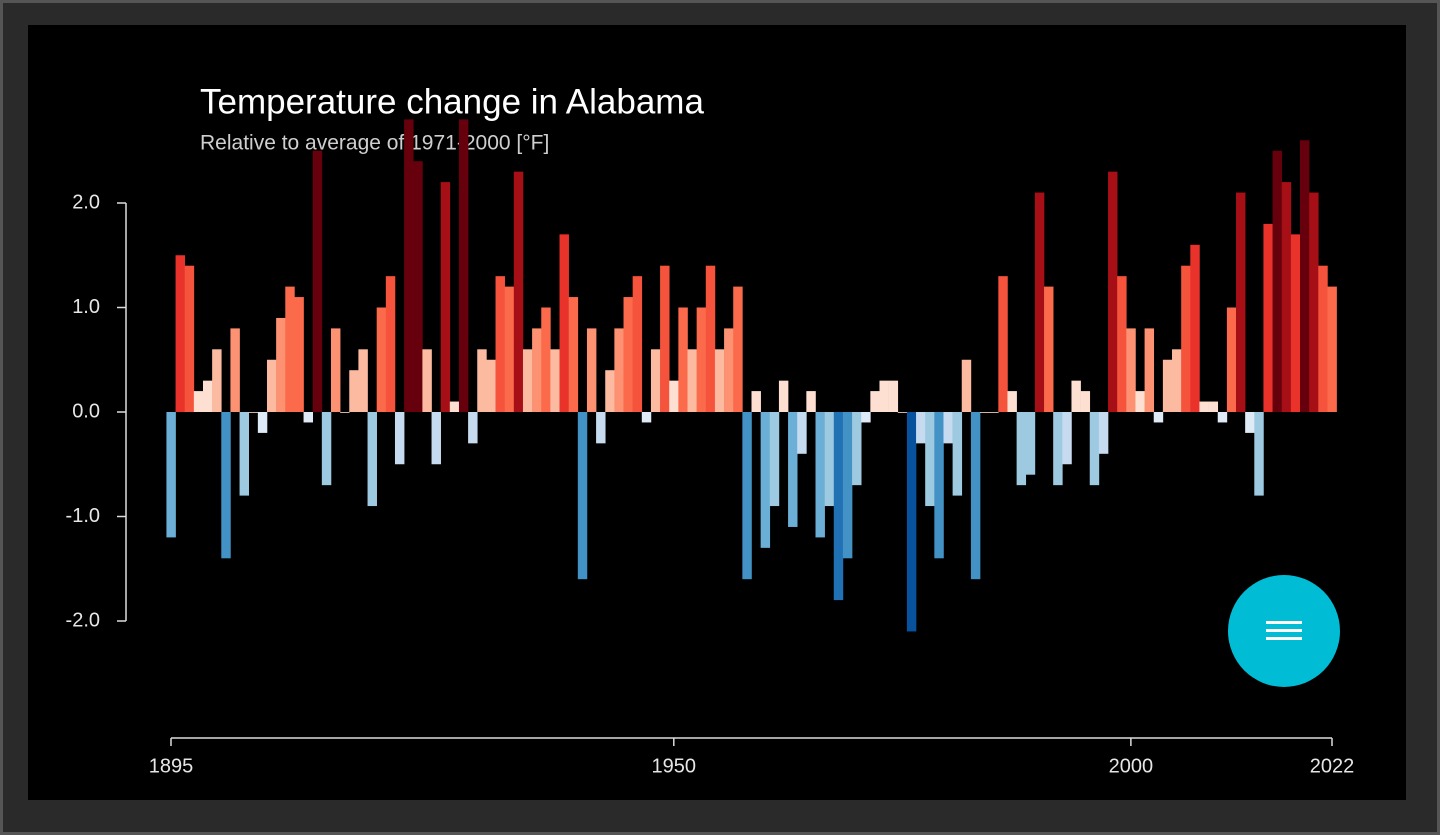 The height and width of the screenshot is (835, 1440). I want to click on x-tick-label: 2022, so click(1332, 766).